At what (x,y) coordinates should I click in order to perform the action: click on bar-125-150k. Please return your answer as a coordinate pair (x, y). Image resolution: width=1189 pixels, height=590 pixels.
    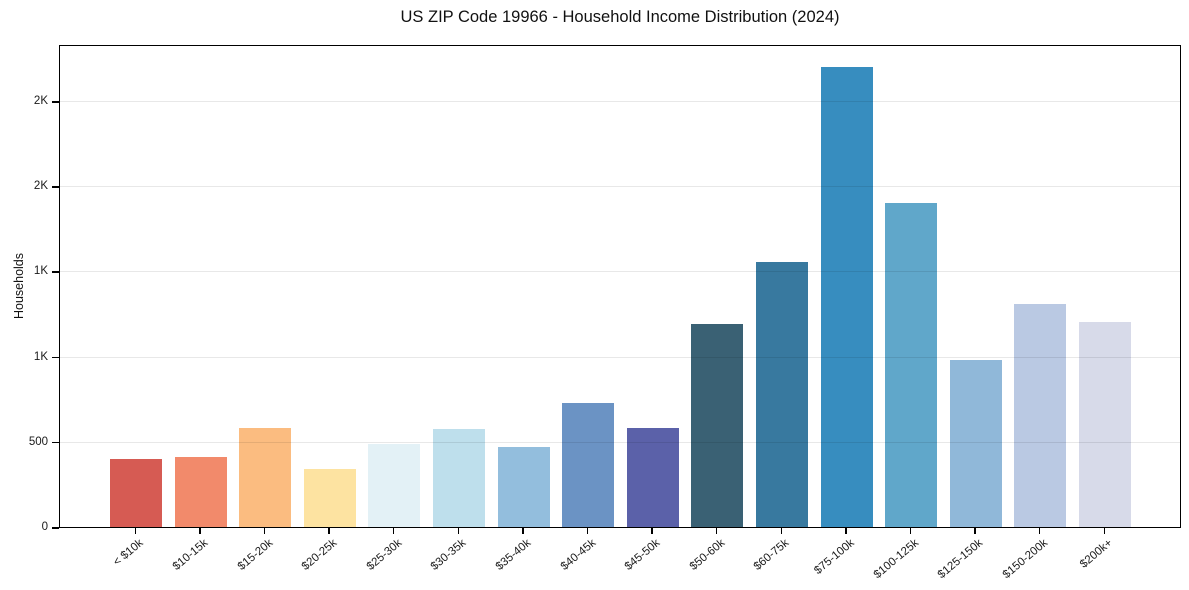
    Looking at the image, I should click on (975, 443).